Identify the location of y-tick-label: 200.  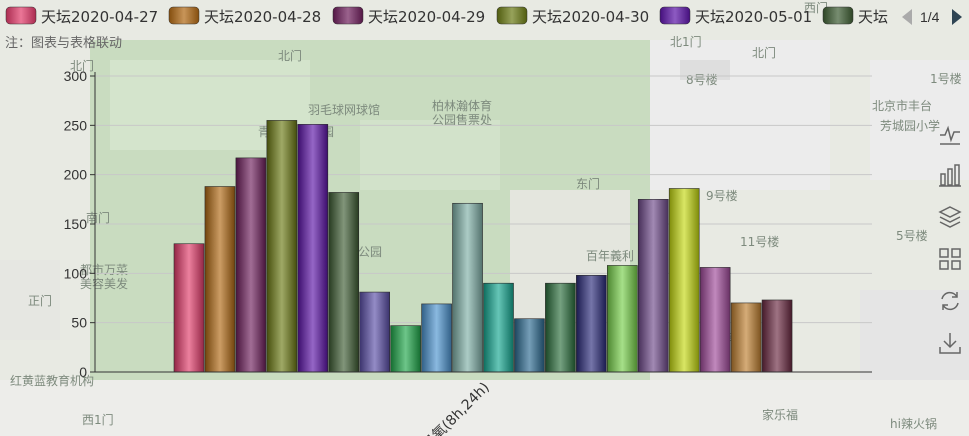
(76, 175).